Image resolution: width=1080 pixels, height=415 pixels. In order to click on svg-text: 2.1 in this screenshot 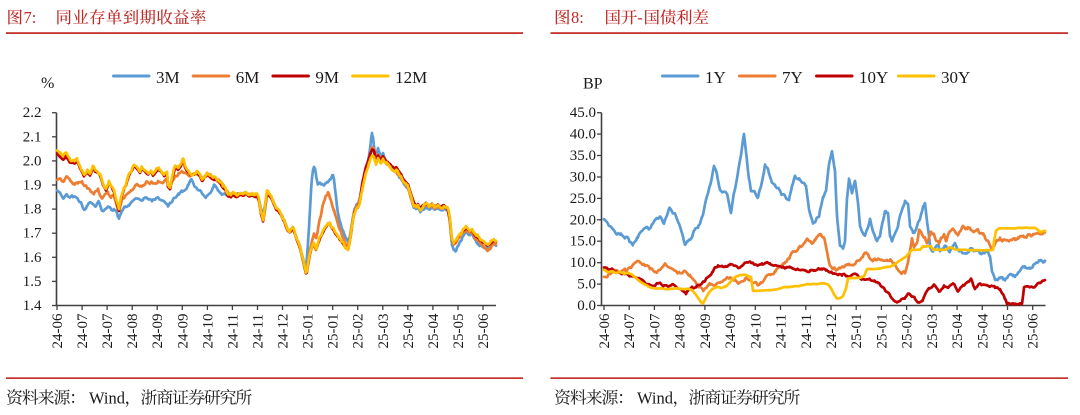, I will do `click(32, 137)`.